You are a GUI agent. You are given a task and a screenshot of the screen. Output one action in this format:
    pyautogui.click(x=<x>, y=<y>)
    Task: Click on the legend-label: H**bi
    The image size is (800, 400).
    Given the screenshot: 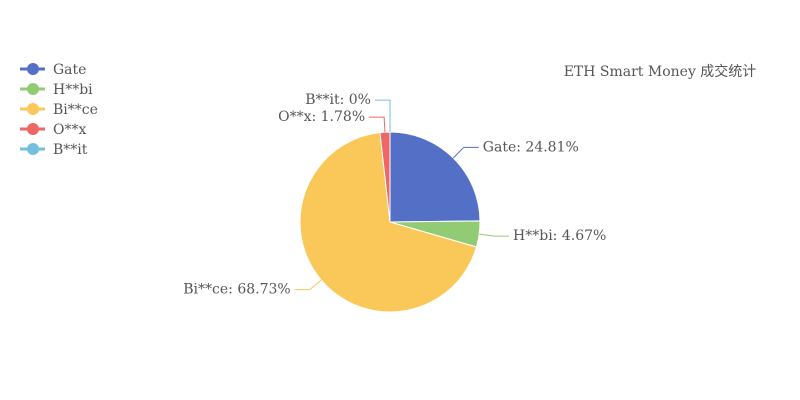 What is the action you would take?
    pyautogui.click(x=73, y=90)
    